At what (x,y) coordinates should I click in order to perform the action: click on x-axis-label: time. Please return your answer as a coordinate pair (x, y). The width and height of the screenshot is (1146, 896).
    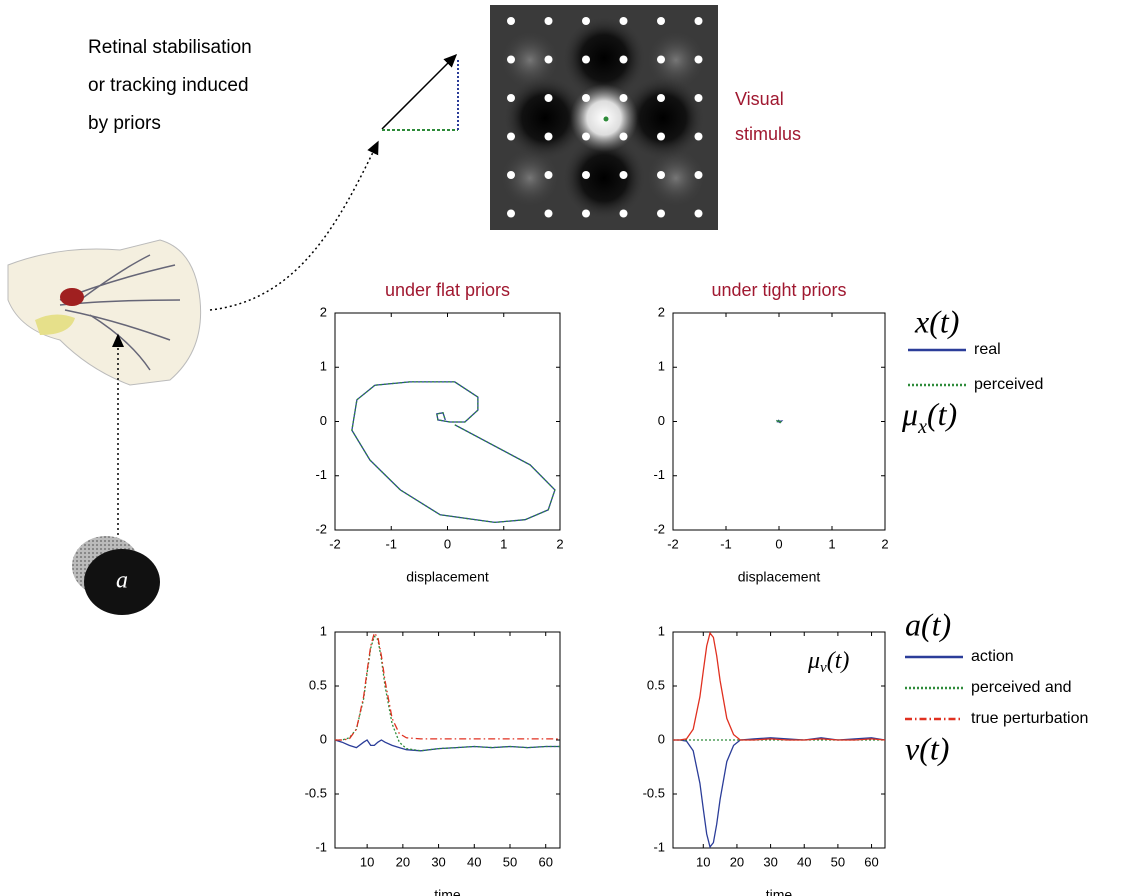
    Looking at the image, I should click on (779, 891).